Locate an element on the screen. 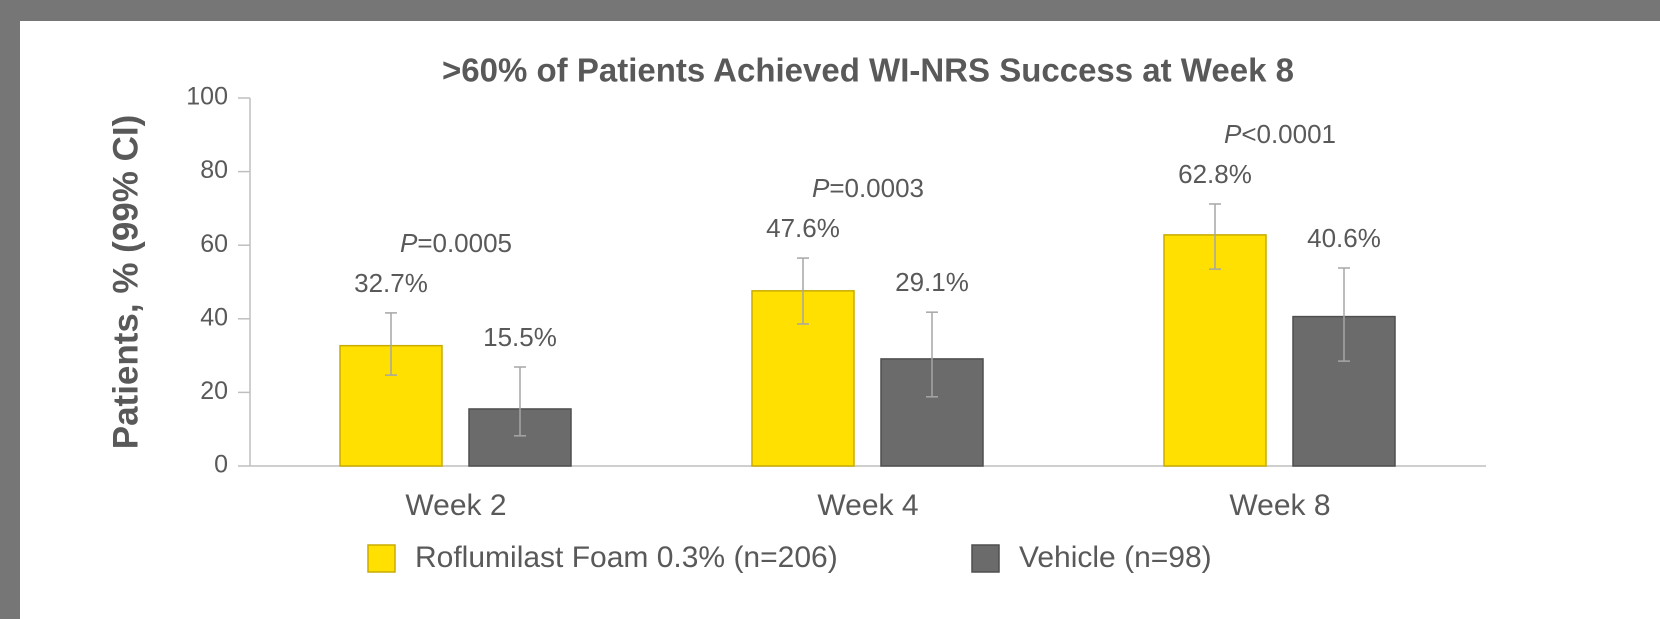 The width and height of the screenshot is (1660, 619). x-tick-label: Week 8 is located at coordinates (1279, 505).